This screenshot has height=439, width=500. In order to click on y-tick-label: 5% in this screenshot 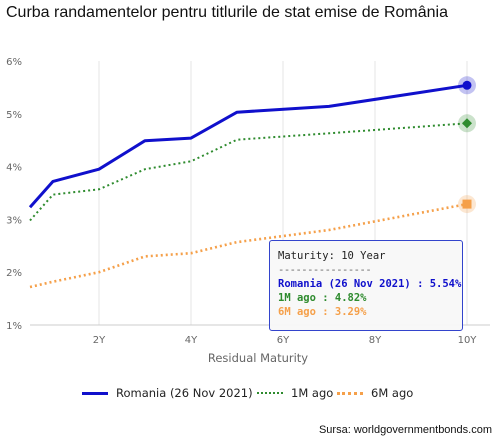, I will do `click(14, 115)`.